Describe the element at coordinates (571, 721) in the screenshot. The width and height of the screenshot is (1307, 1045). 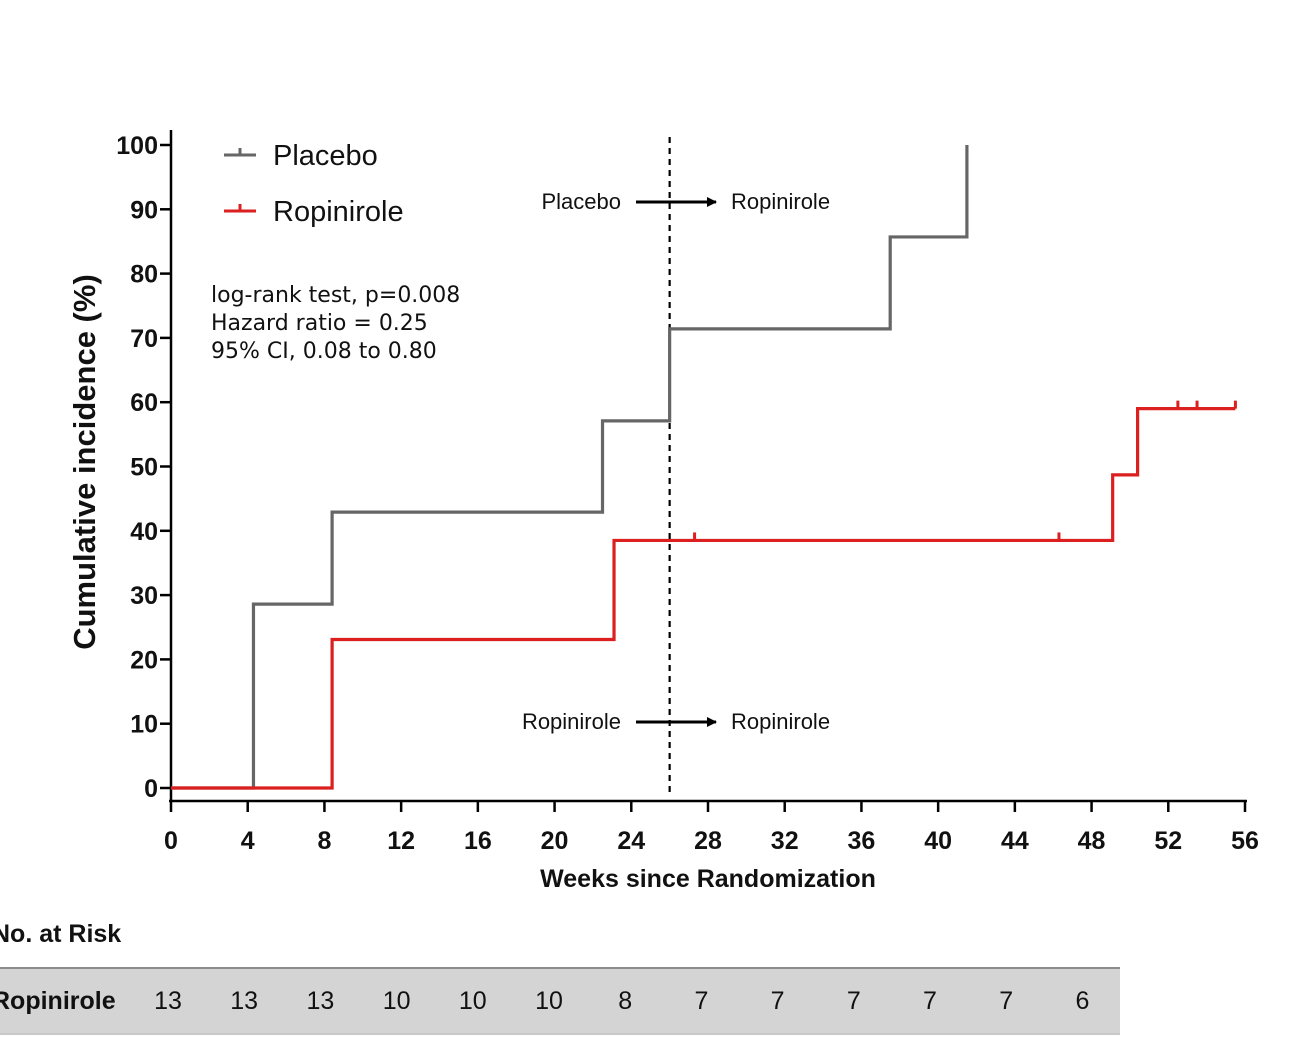
I see `ropinirole-switch-from: Ropinirole` at that location.